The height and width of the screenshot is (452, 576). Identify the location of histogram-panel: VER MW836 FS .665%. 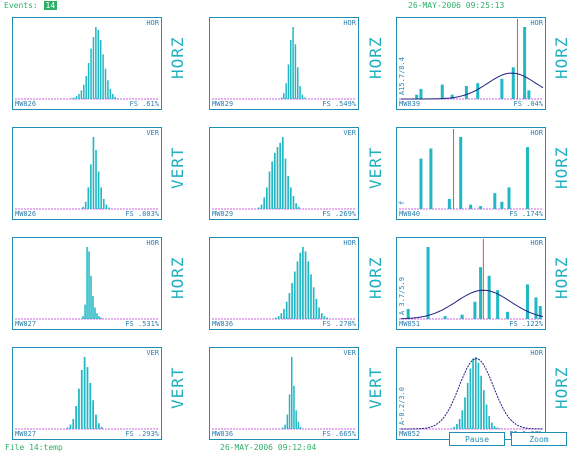
(284, 393).